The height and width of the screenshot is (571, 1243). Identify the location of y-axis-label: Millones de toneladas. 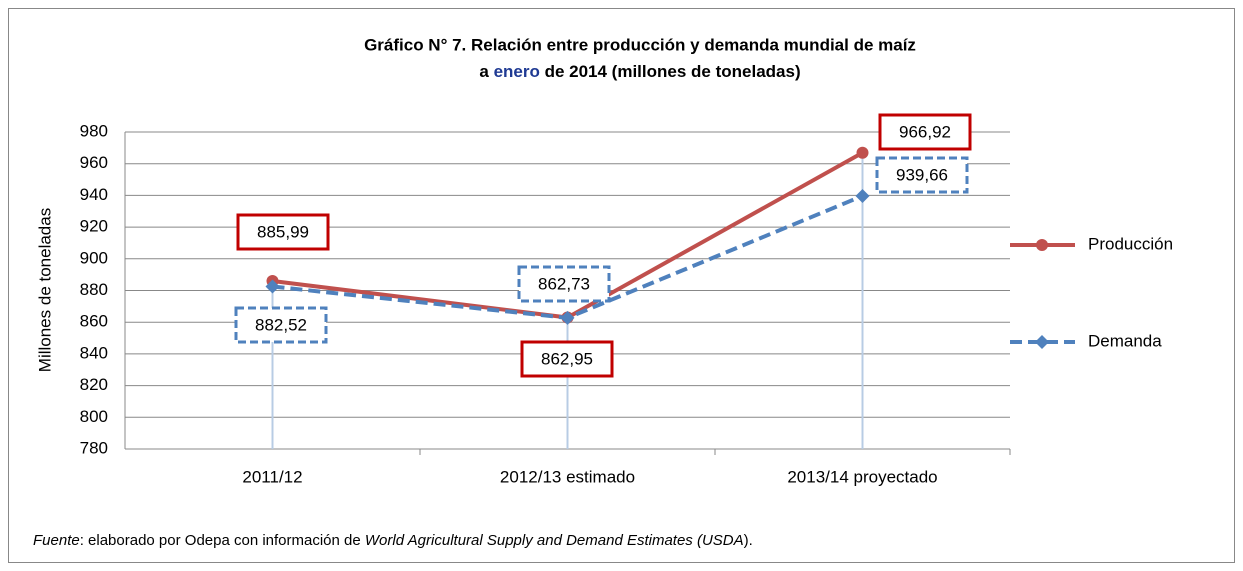
(44, 290).